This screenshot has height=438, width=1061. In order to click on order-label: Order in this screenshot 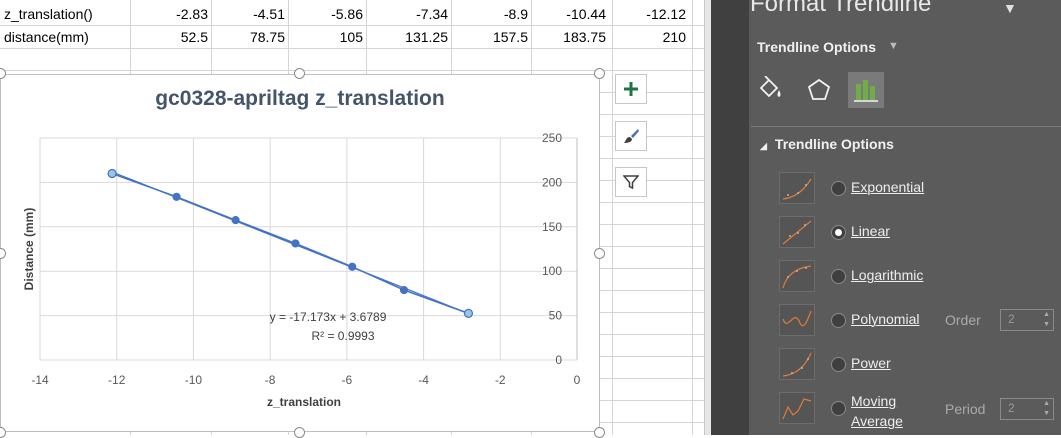, I will do `click(963, 320)`.